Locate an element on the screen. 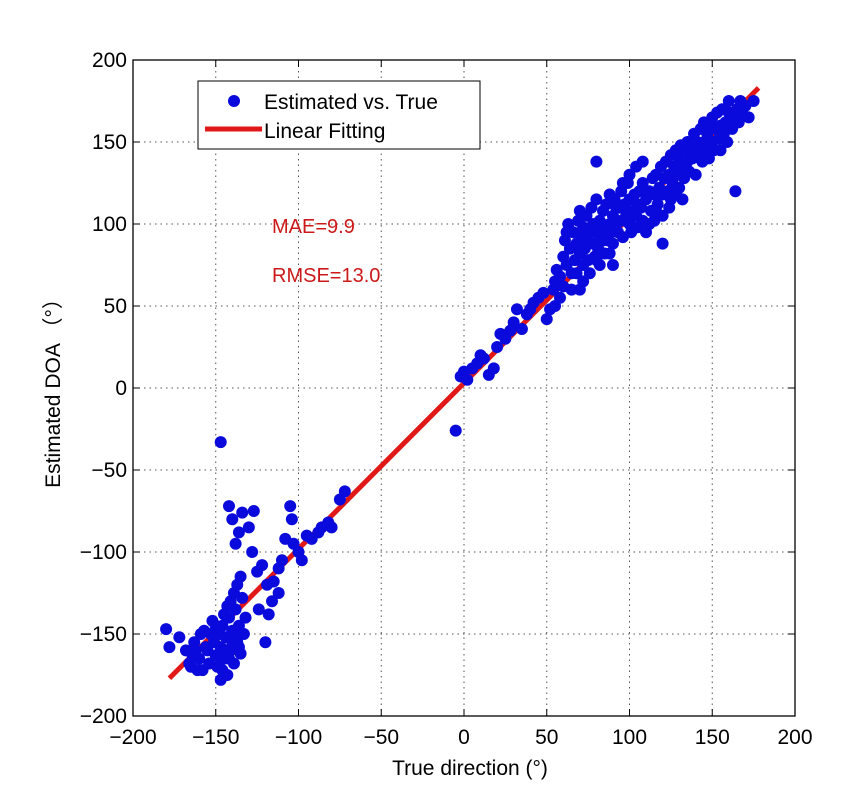  annotation-mae: MAE=9.9 is located at coordinates (313, 227).